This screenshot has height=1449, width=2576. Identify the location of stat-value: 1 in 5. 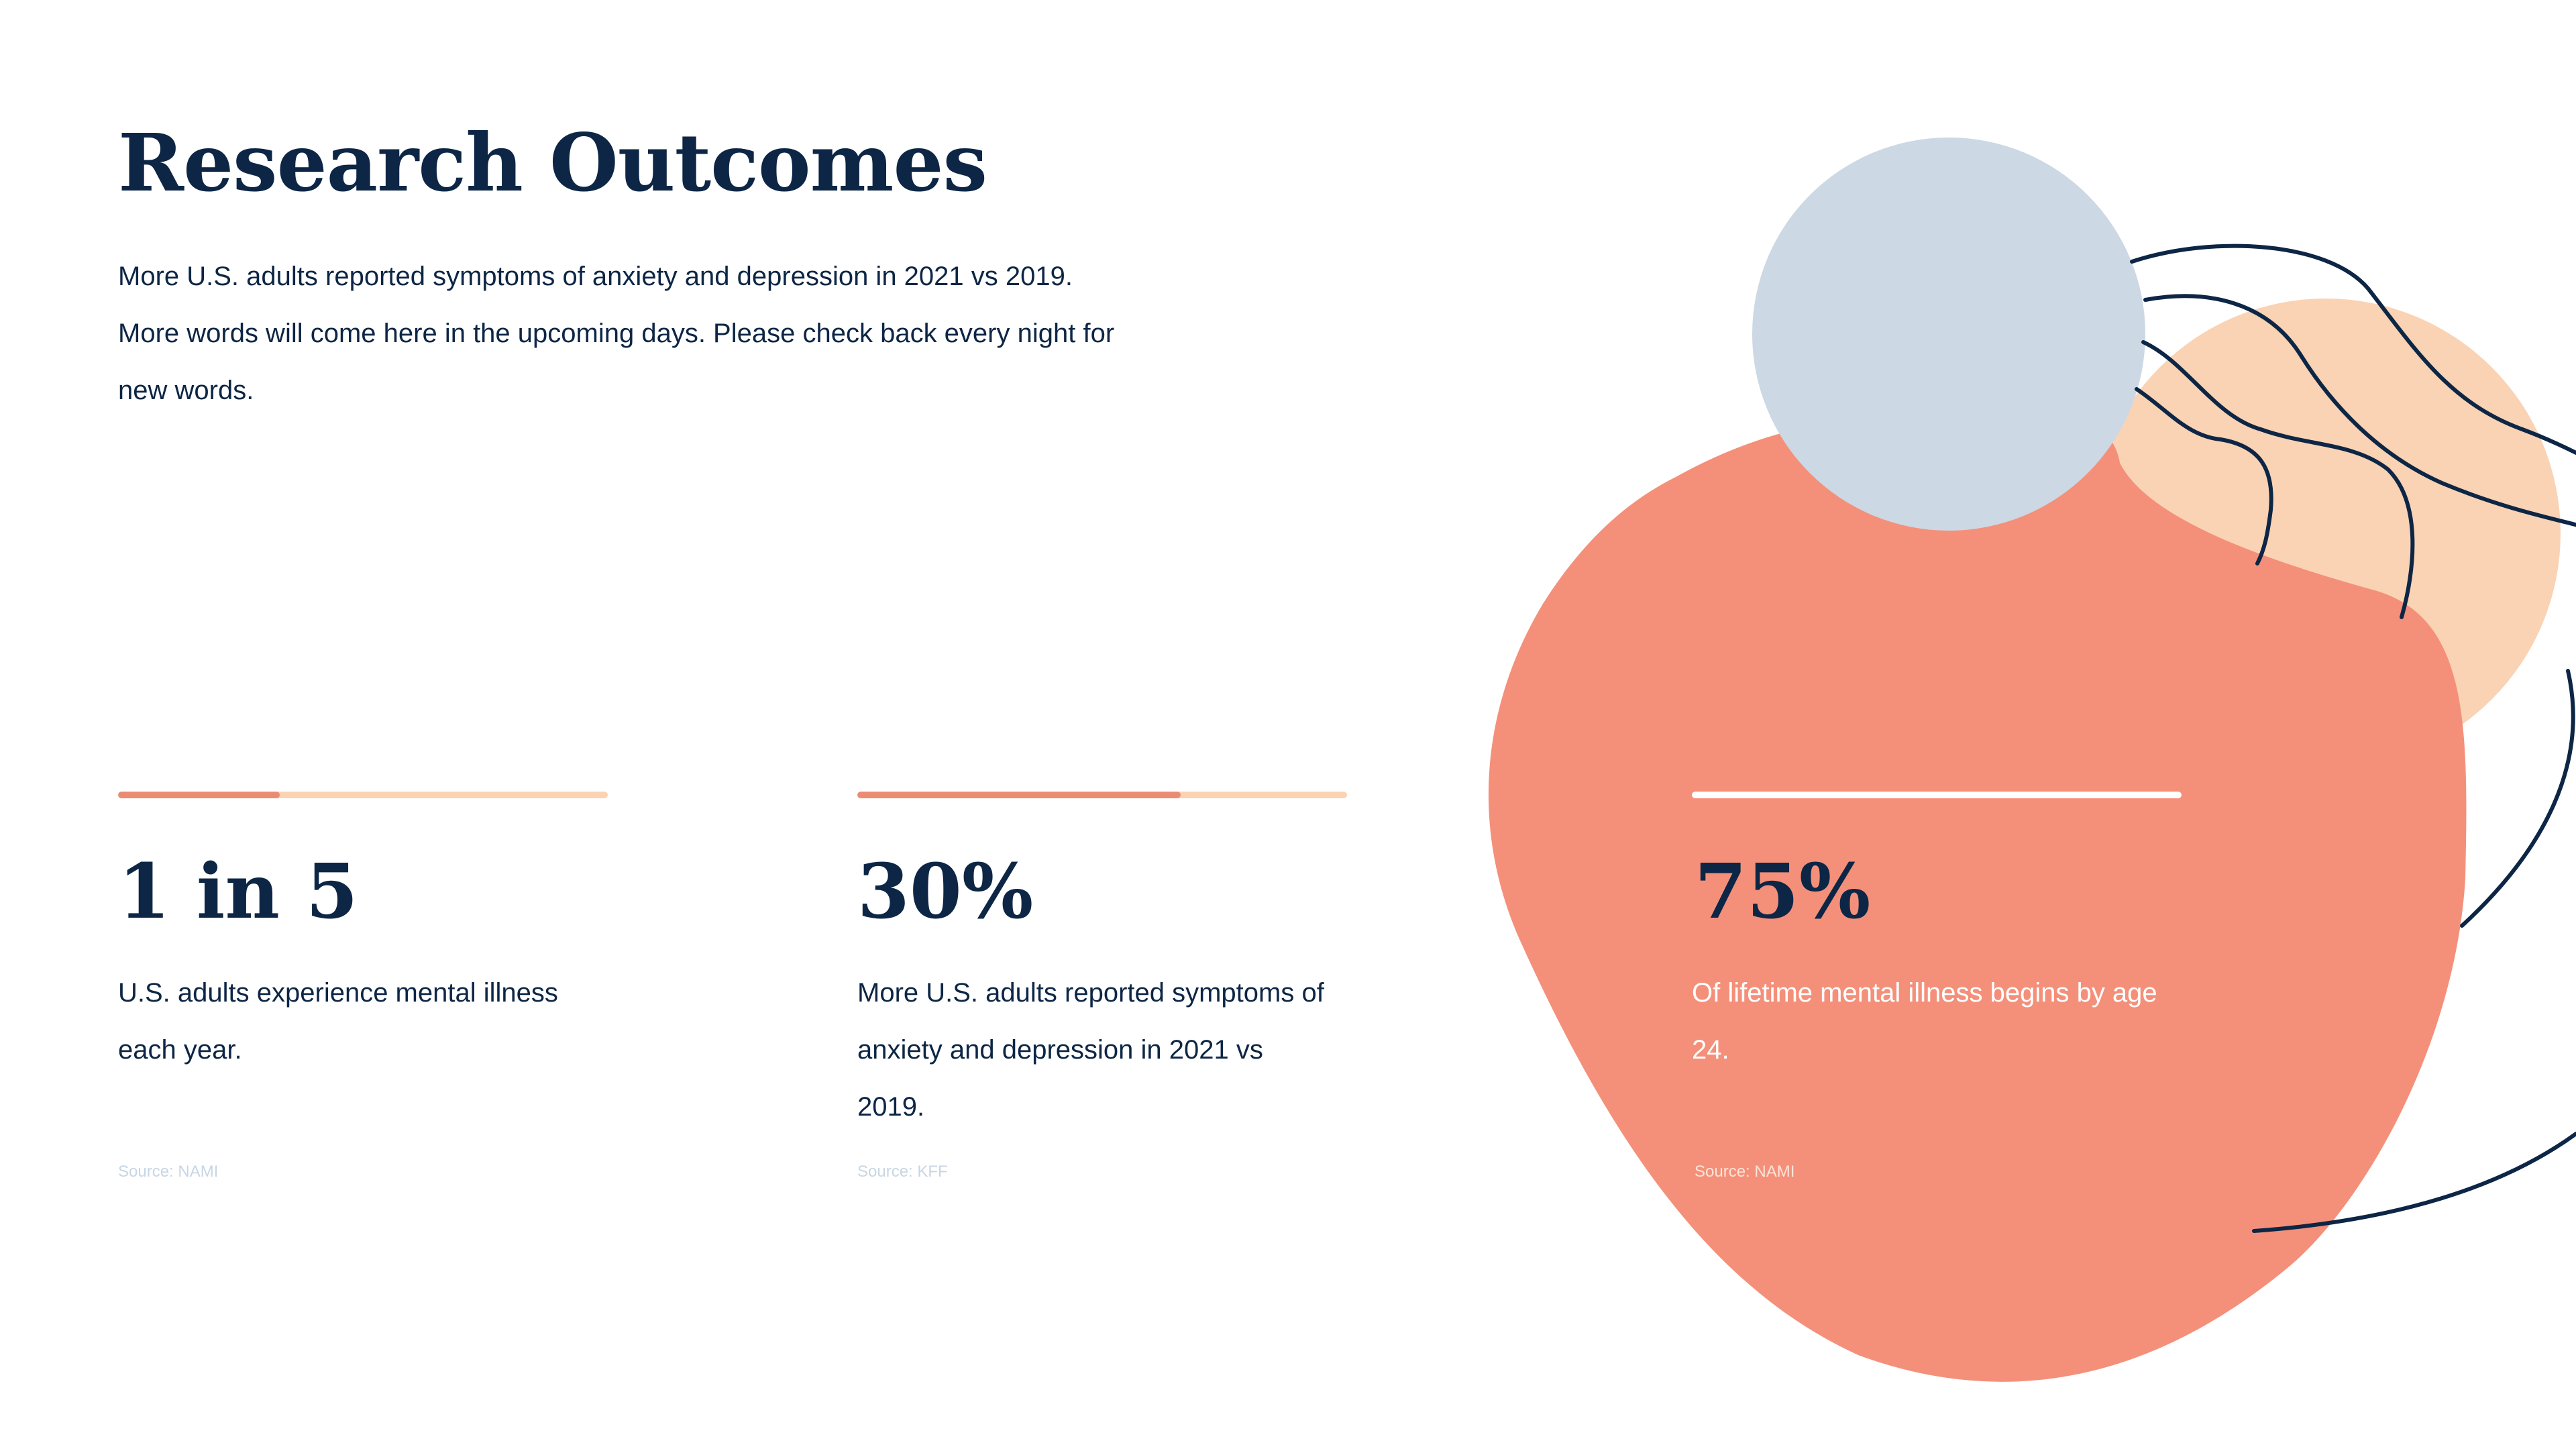
(238, 892).